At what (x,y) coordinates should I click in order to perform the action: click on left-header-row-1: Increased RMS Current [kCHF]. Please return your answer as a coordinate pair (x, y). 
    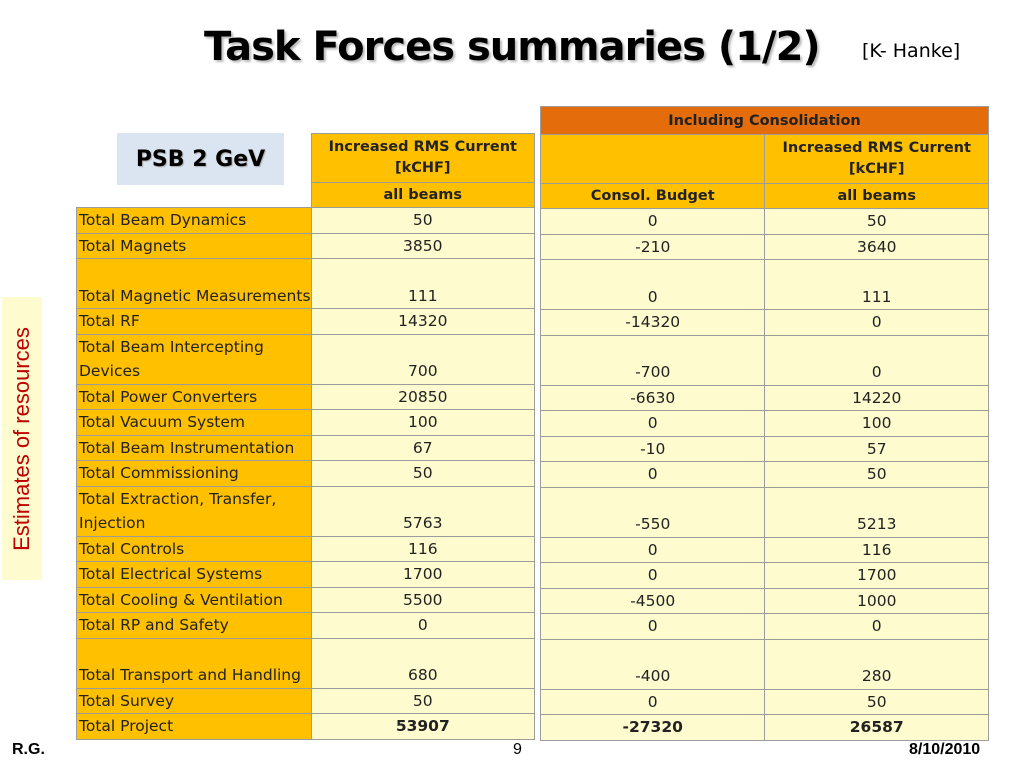
    Looking at the image, I should click on (306, 158).